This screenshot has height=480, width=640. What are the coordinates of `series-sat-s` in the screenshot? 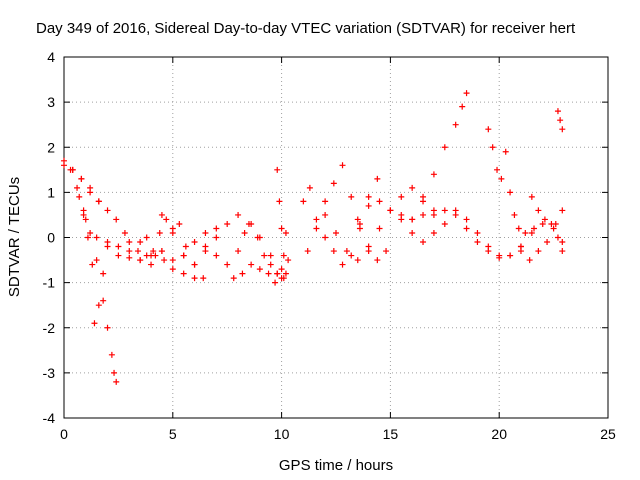 It's located at (547, 224).